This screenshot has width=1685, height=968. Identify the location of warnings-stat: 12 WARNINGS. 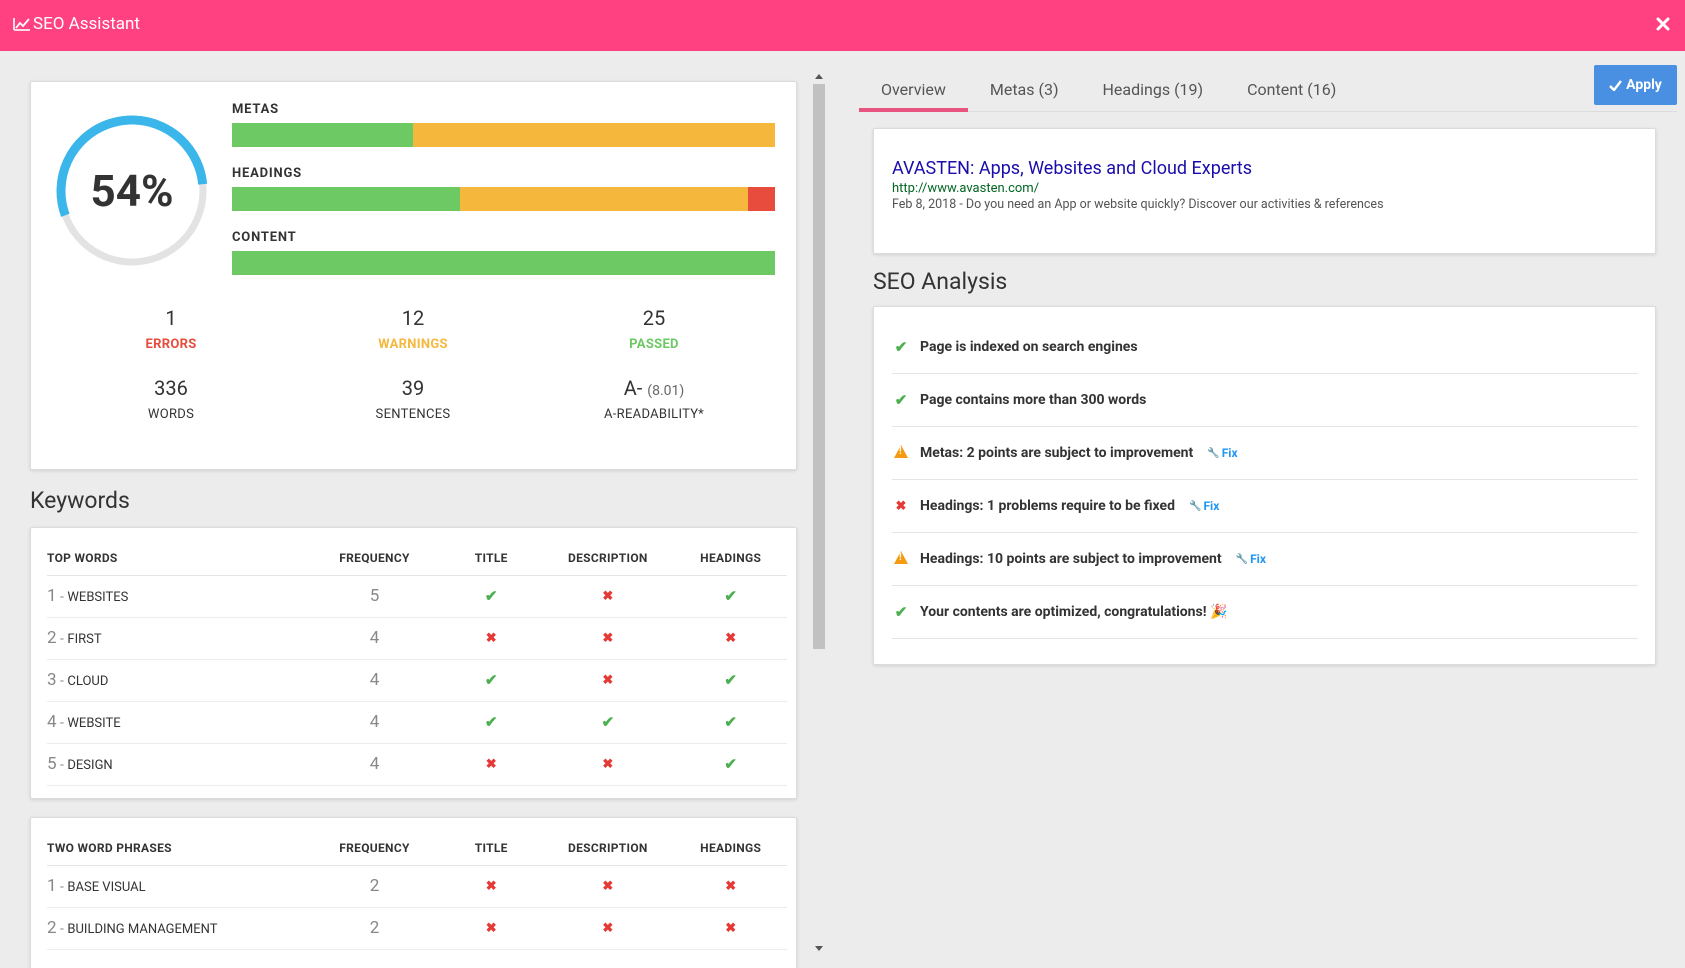
(413, 329).